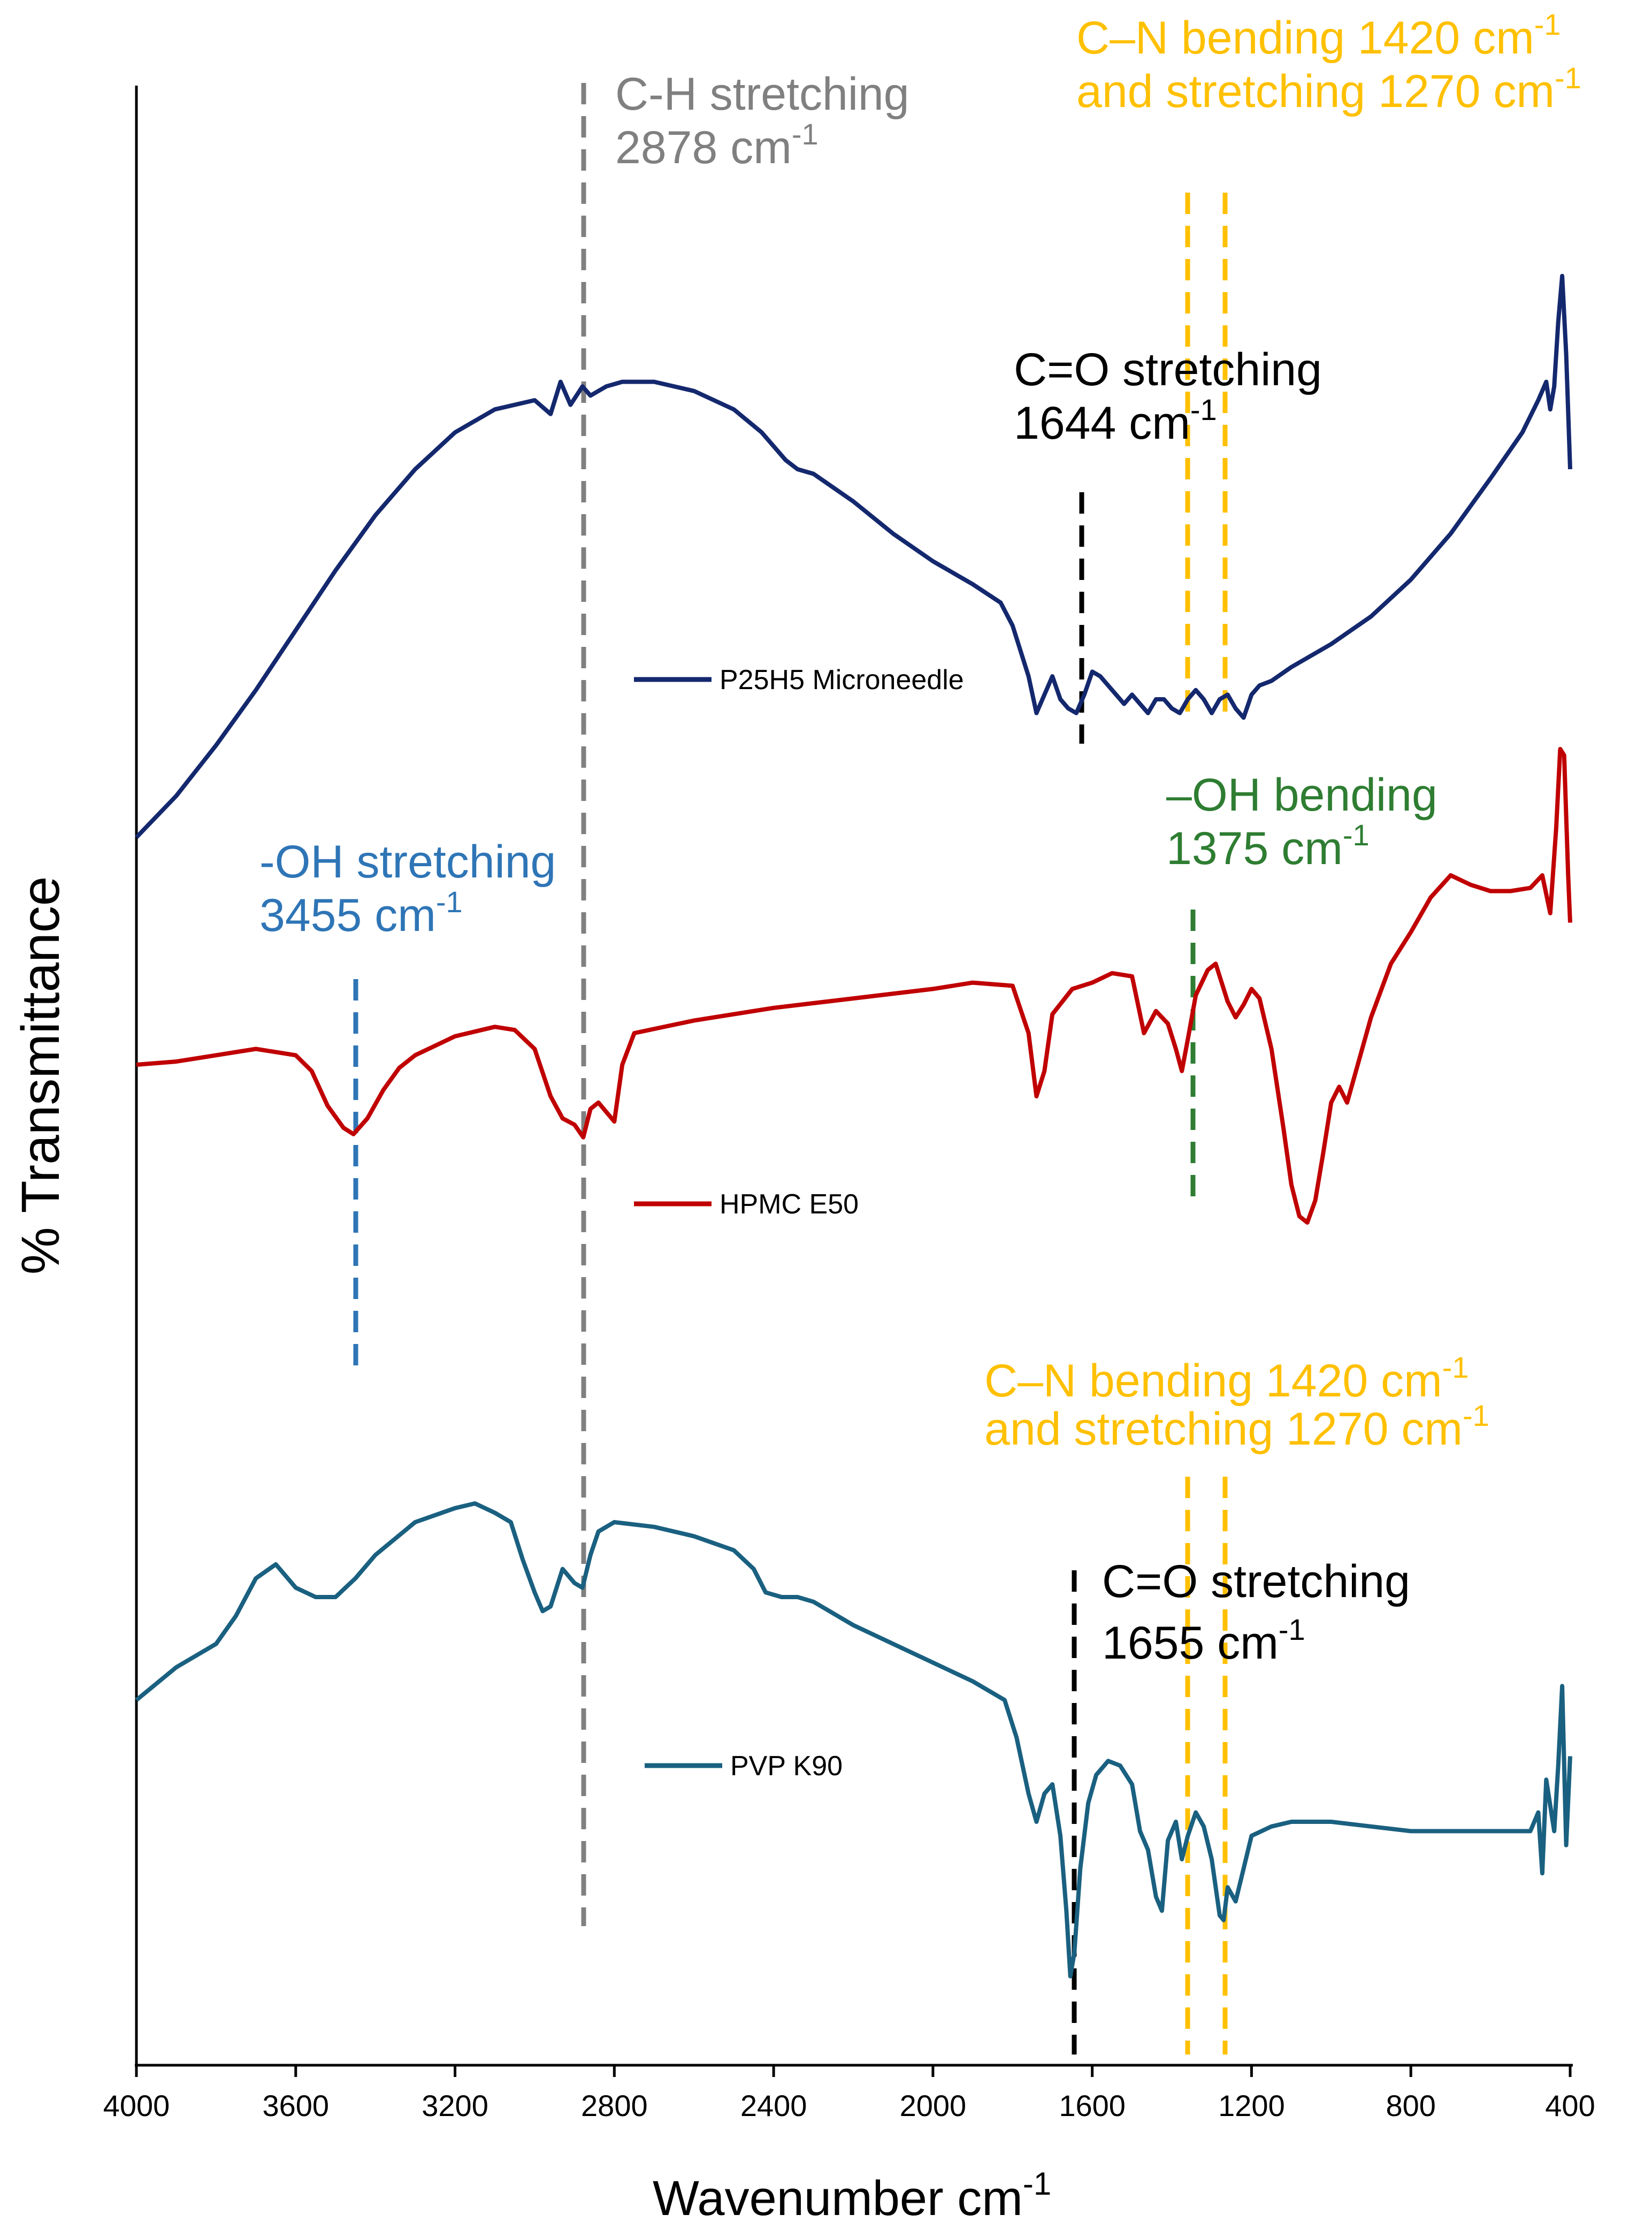 Image resolution: width=1652 pixels, height=2230 pixels. Describe the element at coordinates (1168, 397) in the screenshot. I see `annotation-co-1644: C=O stretching 1644 cm-1` at that location.